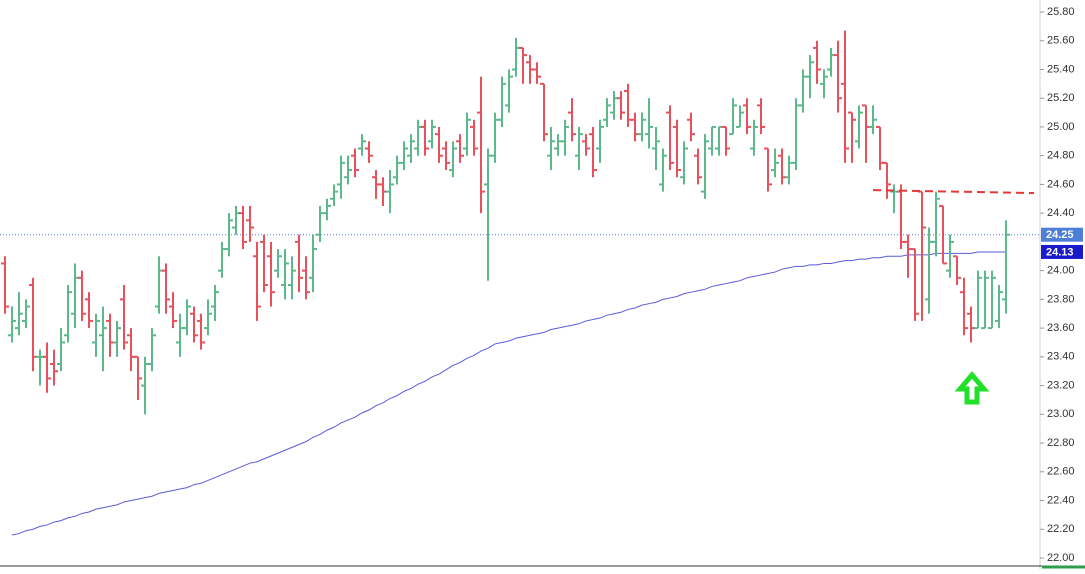  I want to click on y-tick-label: 23.00, so click(1061, 414).